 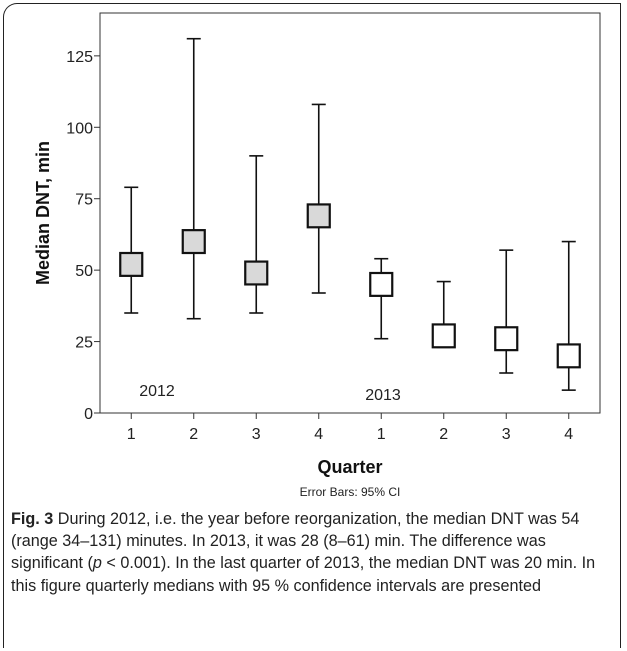 What do you see at coordinates (79, 128) in the screenshot?
I see `y-tick-label: 100` at bounding box center [79, 128].